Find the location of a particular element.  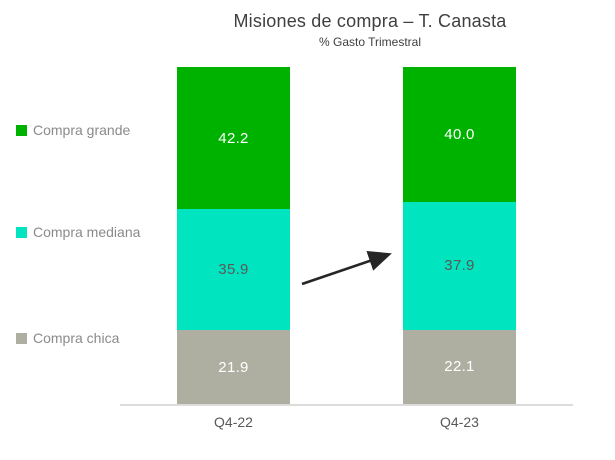

chart-title: Misiones de compra – T. Canasta is located at coordinates (370, 21).